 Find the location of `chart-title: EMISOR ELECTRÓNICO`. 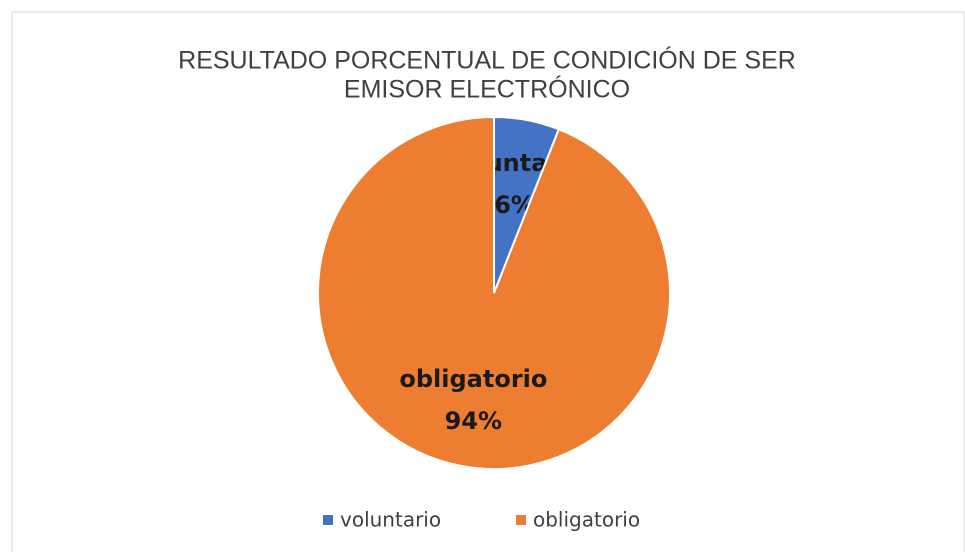

chart-title: EMISOR ELECTRÓNICO is located at coordinates (487, 89).